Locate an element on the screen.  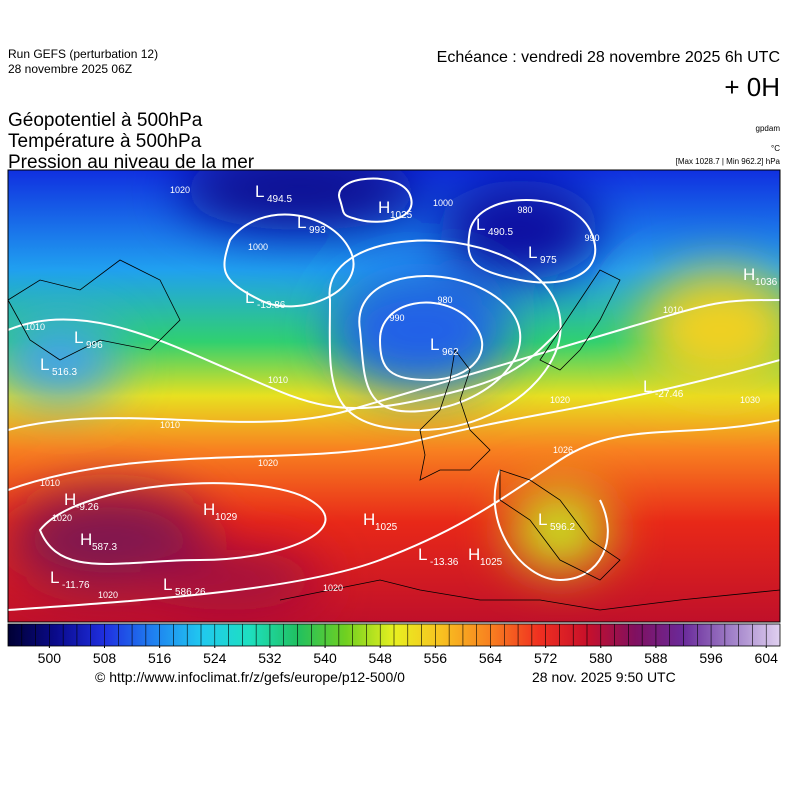
center-value: 490.5 is located at coordinates (500, 232).